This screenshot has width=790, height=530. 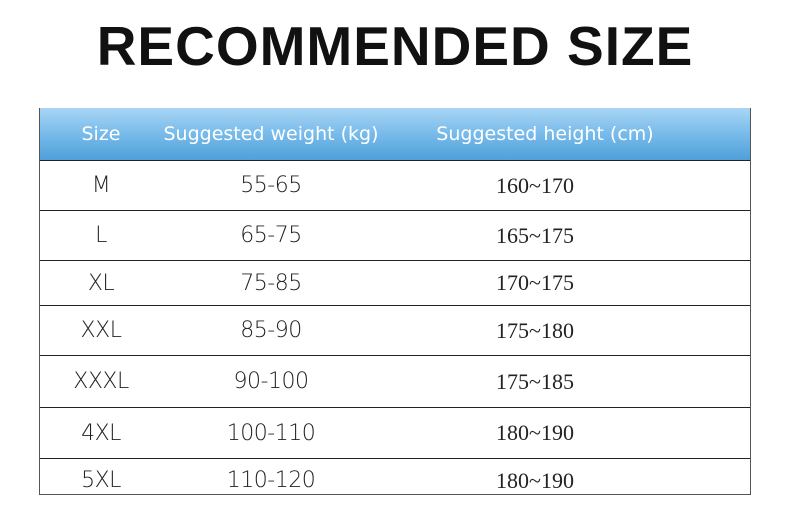 I want to click on cell-height: 175~180, so click(x=535, y=330).